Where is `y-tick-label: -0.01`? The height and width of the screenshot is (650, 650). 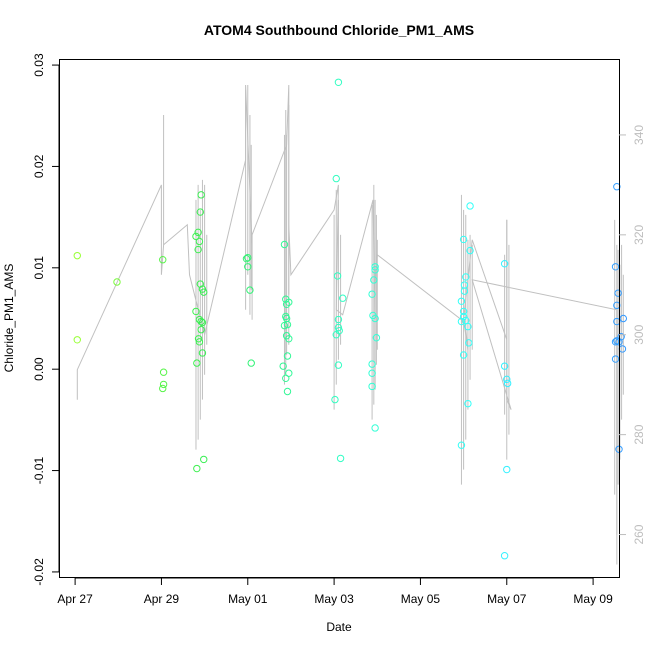
y-tick-label: -0.01 is located at coordinates (39, 471).